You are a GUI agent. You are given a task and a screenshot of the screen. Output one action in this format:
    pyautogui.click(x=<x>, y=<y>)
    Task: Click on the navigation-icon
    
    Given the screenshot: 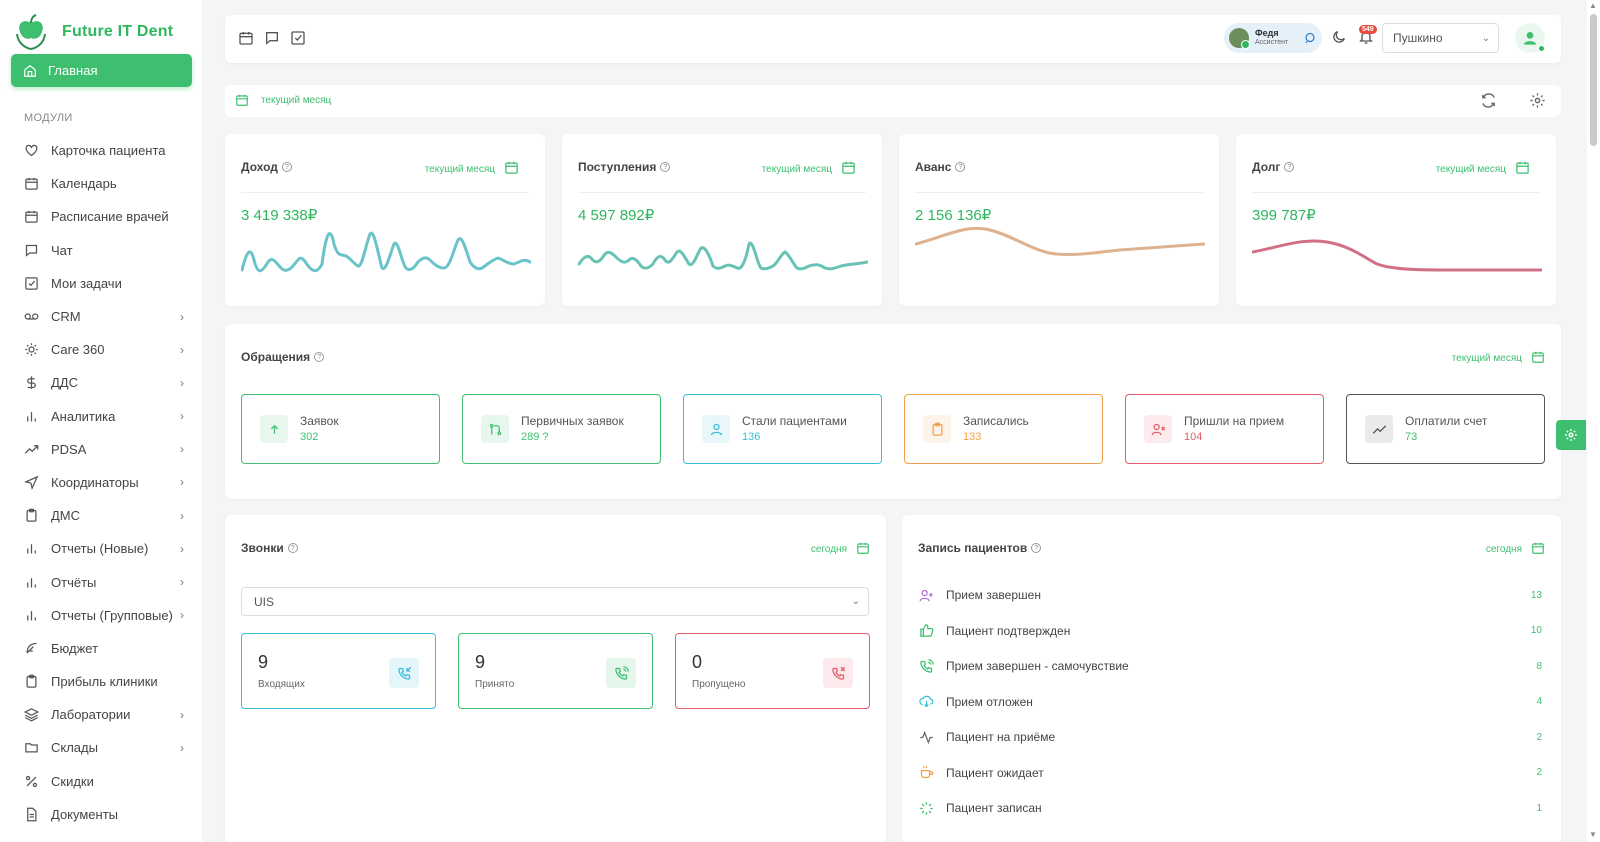 What is the action you would take?
    pyautogui.click(x=31, y=482)
    